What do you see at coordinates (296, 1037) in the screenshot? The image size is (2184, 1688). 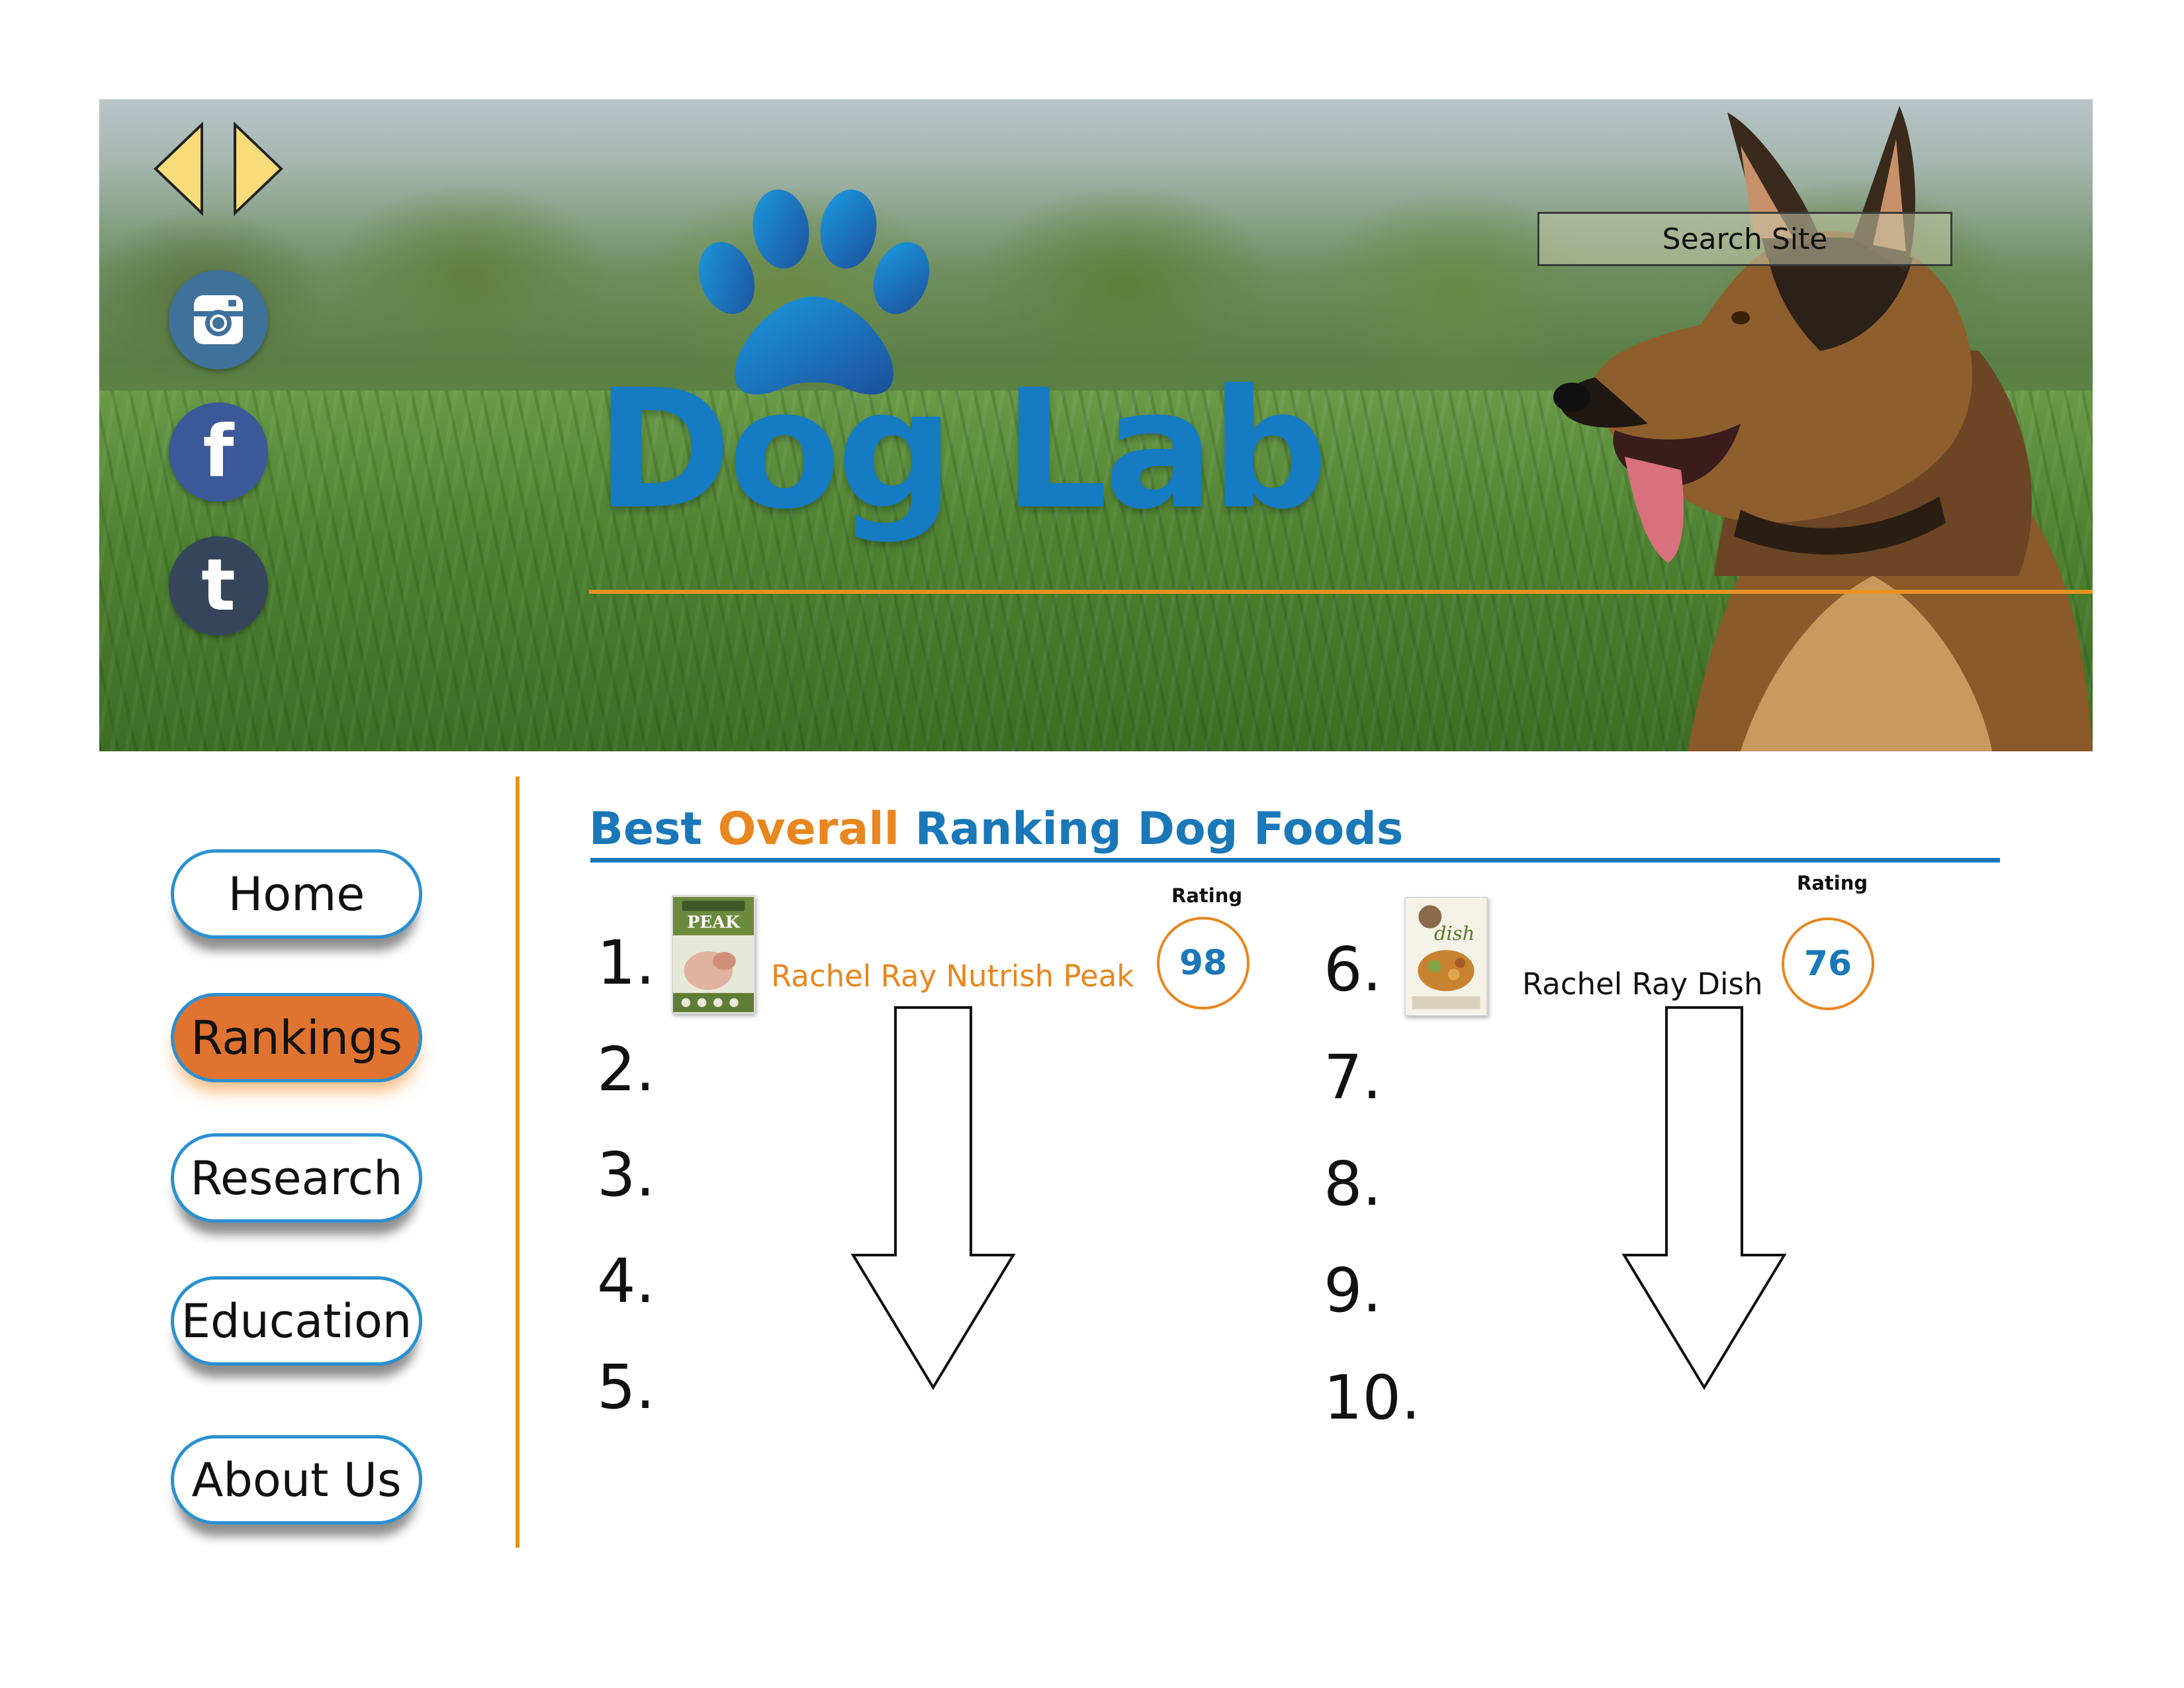 I see `nav-rankings-button: Rankings` at bounding box center [296, 1037].